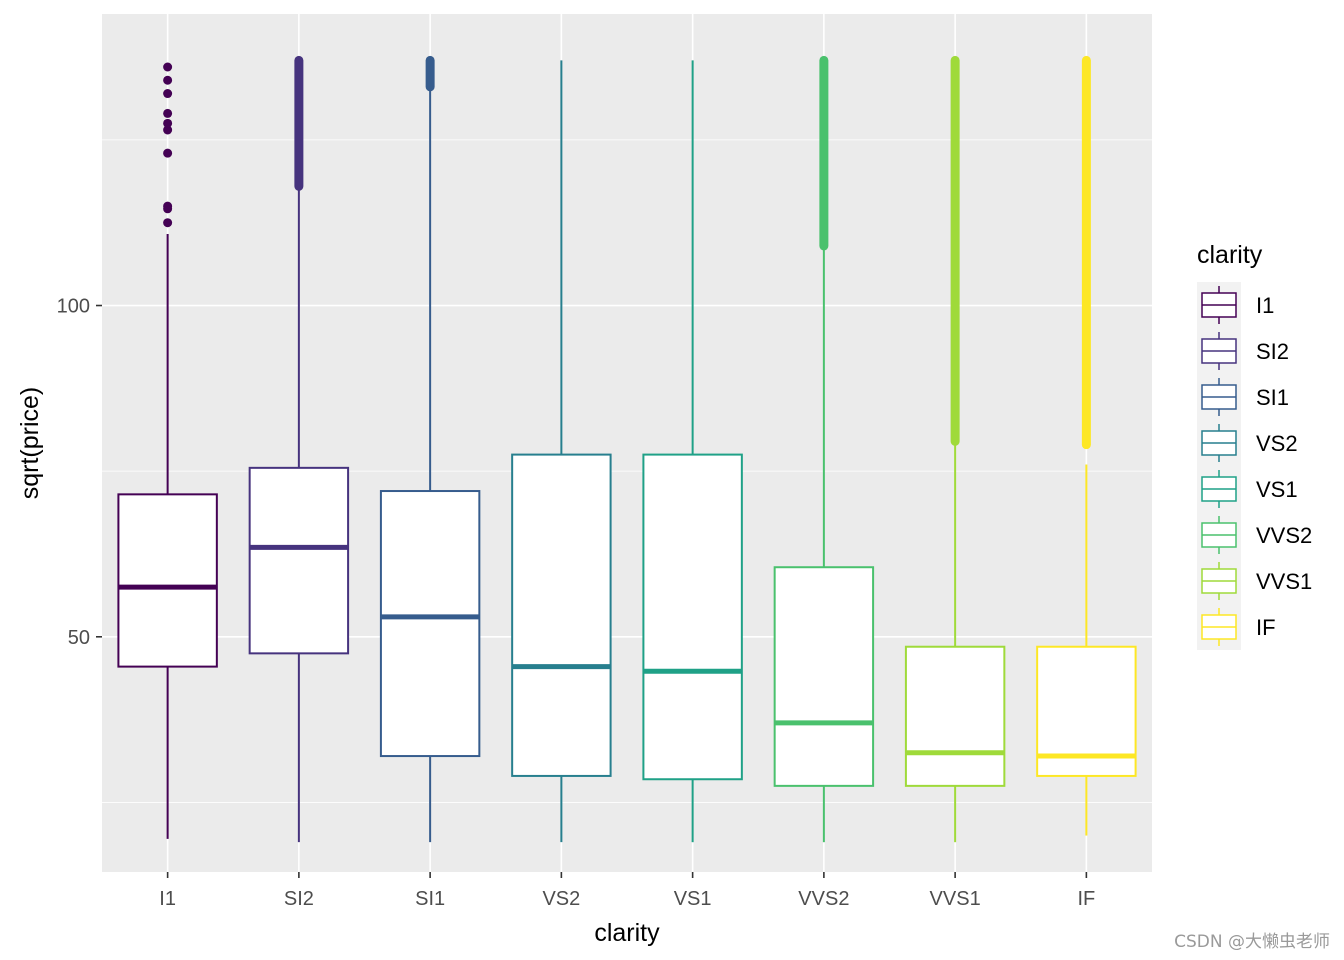 The width and height of the screenshot is (1344, 960). Describe the element at coordinates (79, 472) in the screenshot. I see `y-axis: 50 100` at that location.